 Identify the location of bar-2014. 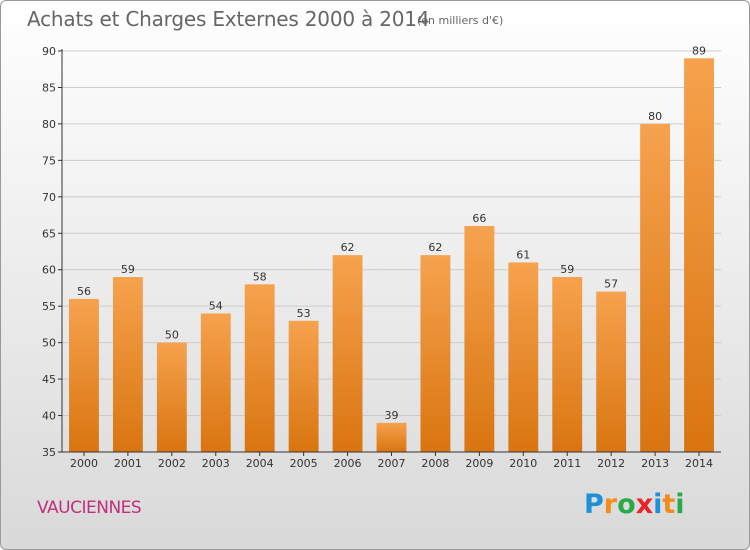
(699, 255).